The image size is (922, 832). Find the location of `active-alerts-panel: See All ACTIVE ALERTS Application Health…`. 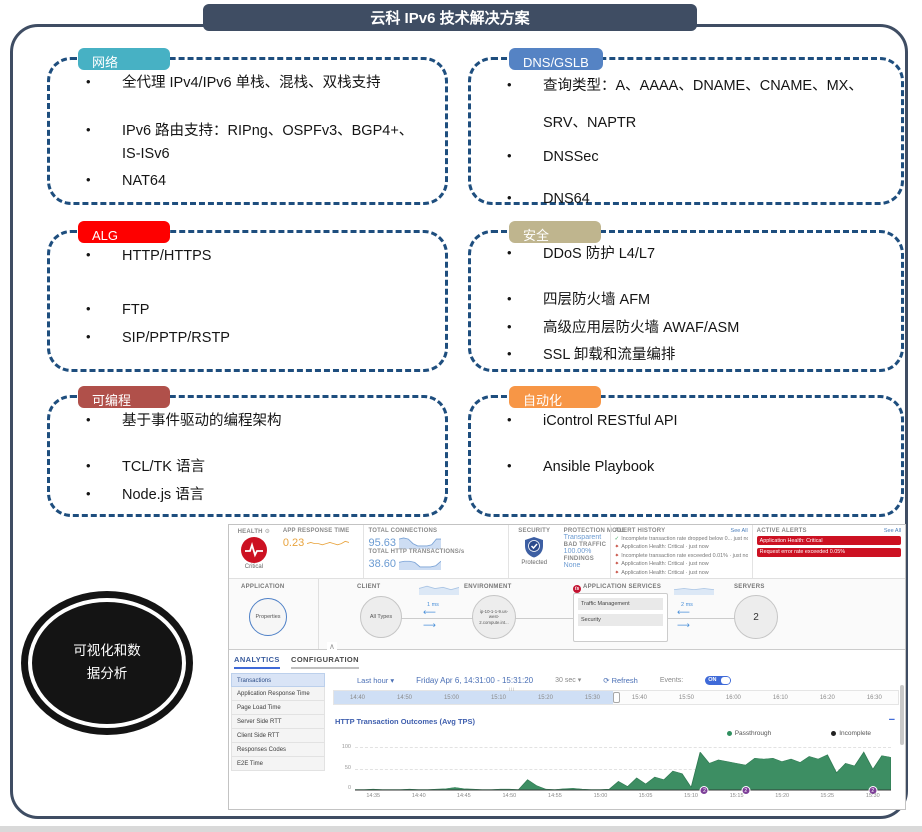

active-alerts-panel: See All ACTIVE ALERTS Application Health… is located at coordinates (828, 551).